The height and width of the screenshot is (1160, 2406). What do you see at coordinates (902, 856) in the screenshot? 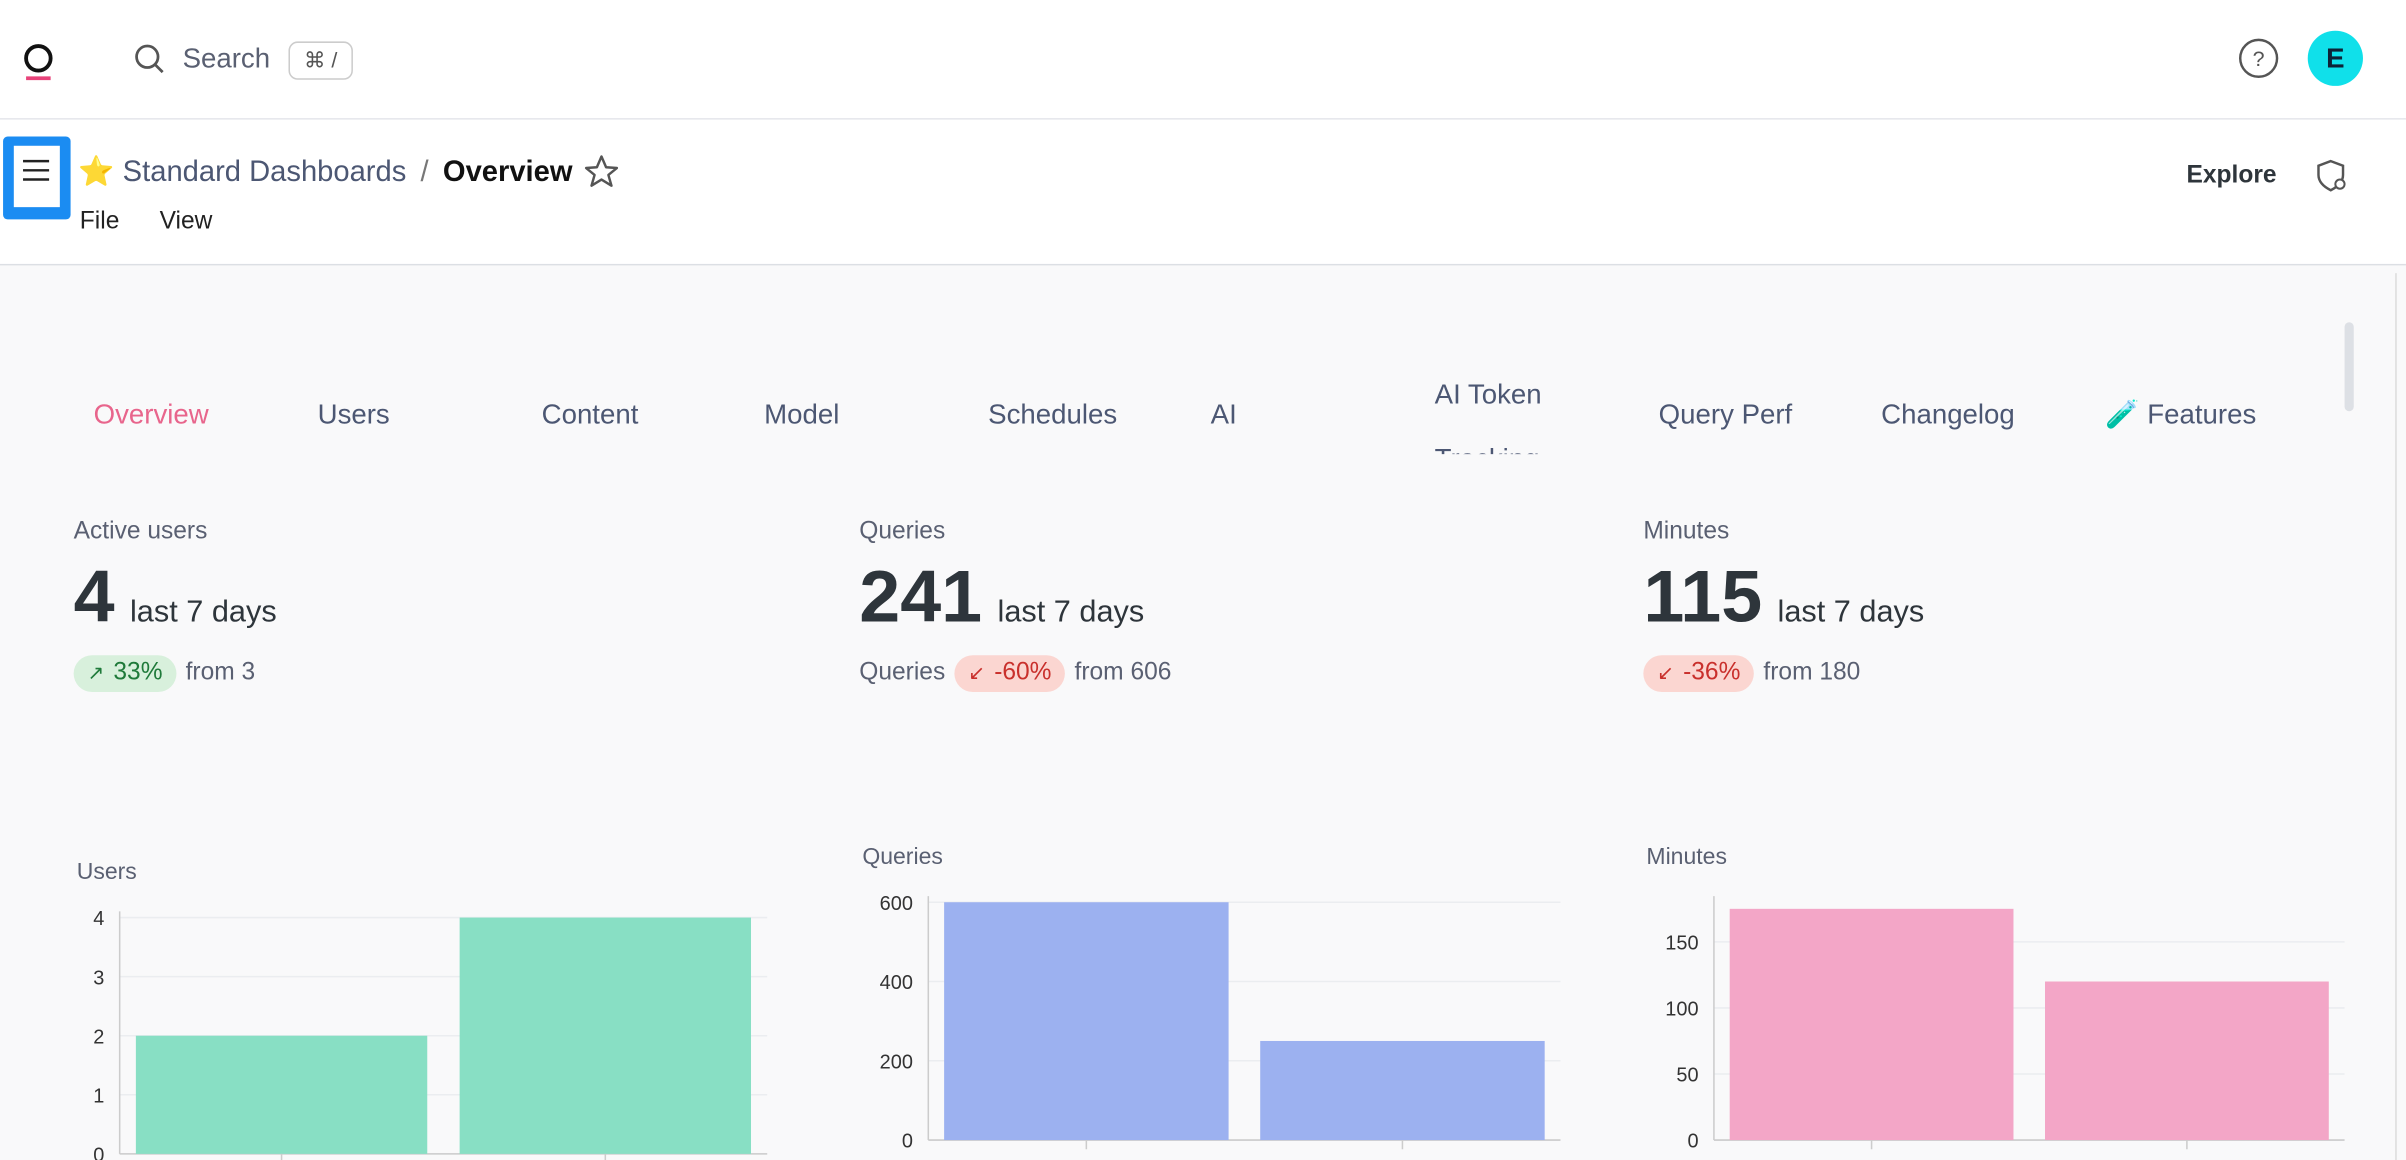
I see `chart-title: Queries` at bounding box center [902, 856].